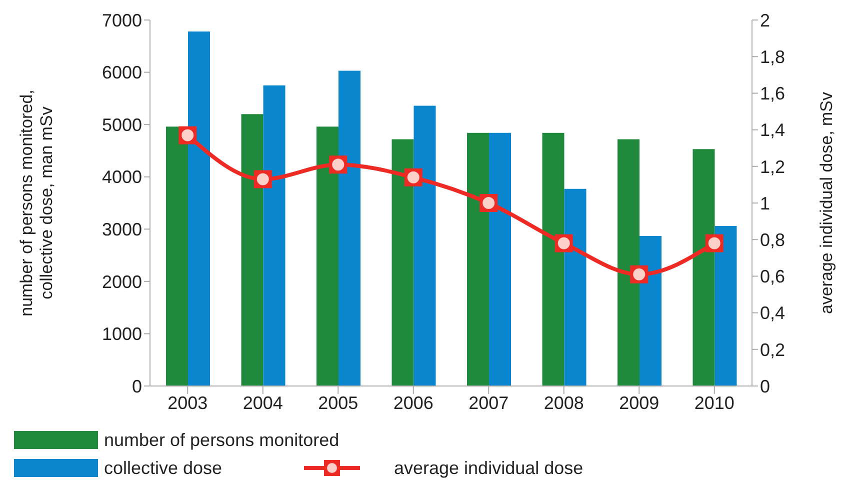 The image size is (848, 490). I want to click on x-tick-label: 2005, so click(338, 402).